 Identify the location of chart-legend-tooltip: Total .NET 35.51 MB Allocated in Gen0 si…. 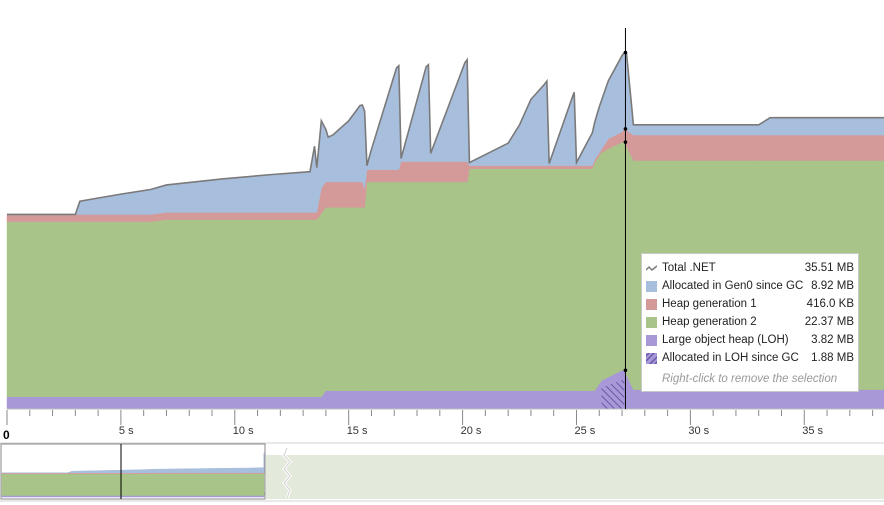
(750, 322).